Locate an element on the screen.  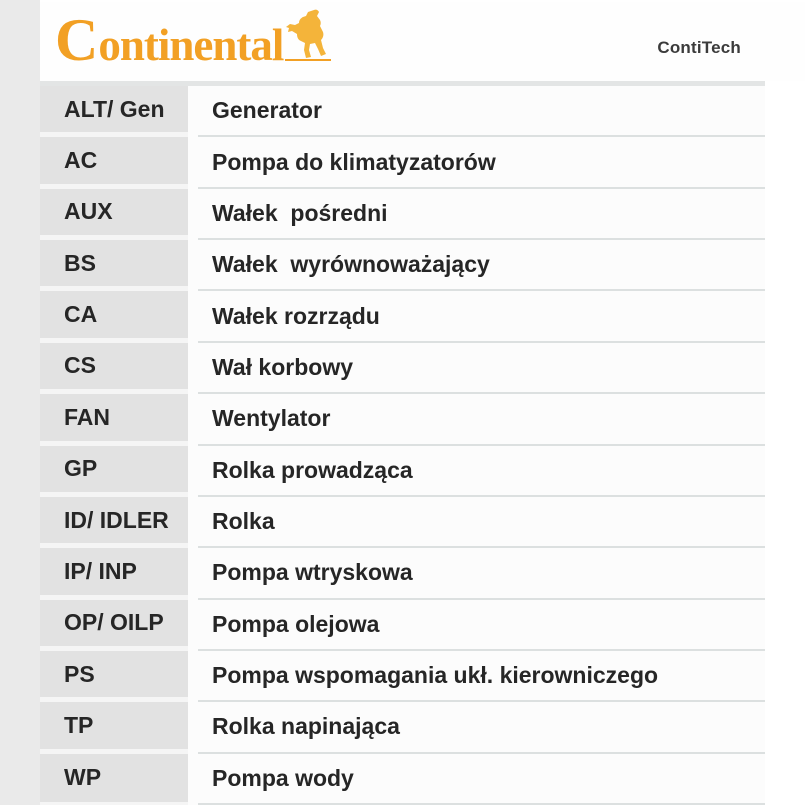
continental-logo: Continental is located at coordinates (193, 39).